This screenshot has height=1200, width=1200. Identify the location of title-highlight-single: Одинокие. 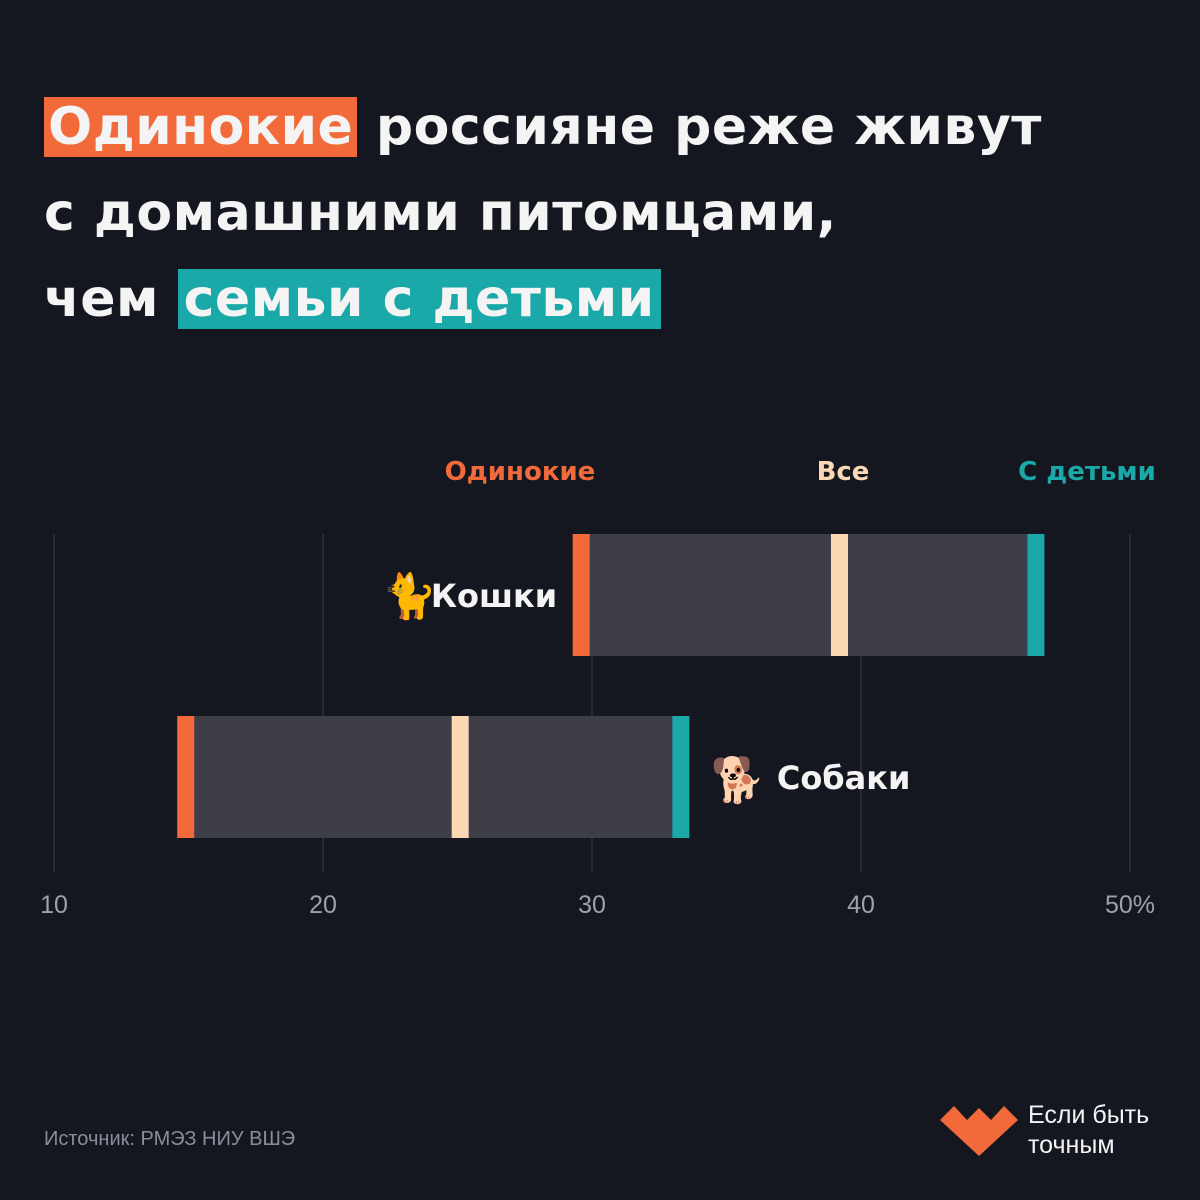
(201, 127).